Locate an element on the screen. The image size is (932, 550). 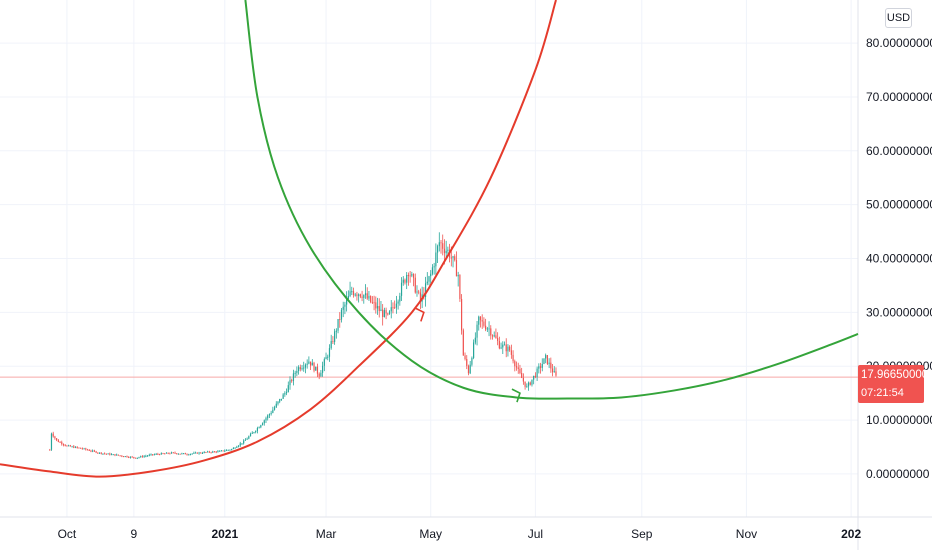
x-axis-labels: Oct 9 2021 Mar May Jul Sep Nov 202 is located at coordinates (460, 534).